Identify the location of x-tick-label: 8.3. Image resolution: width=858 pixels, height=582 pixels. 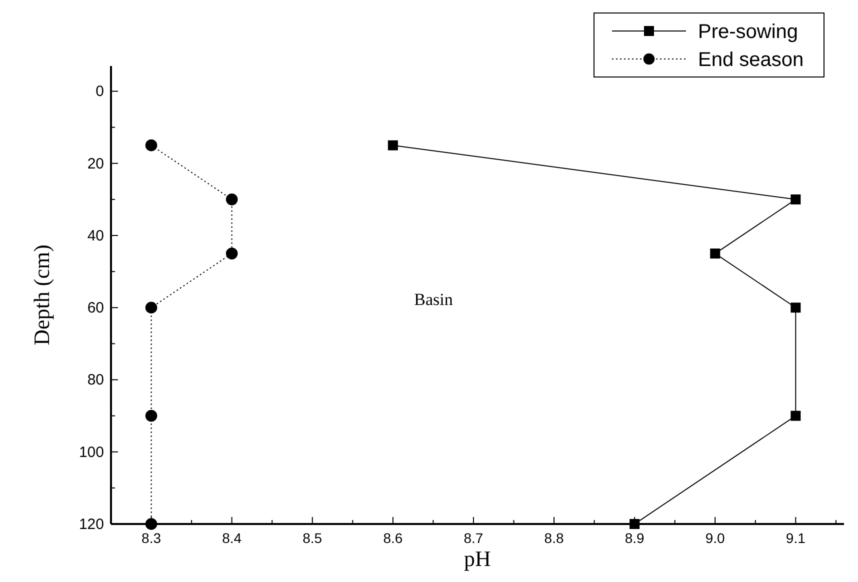
(152, 538).